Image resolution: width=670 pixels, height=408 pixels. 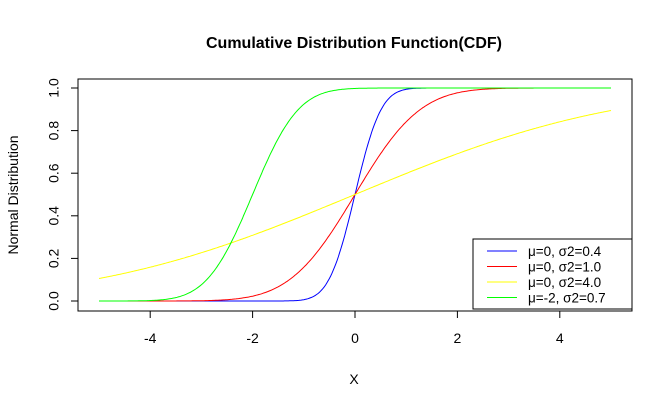 I want to click on y-tick-label: 0.6, so click(x=54, y=173).